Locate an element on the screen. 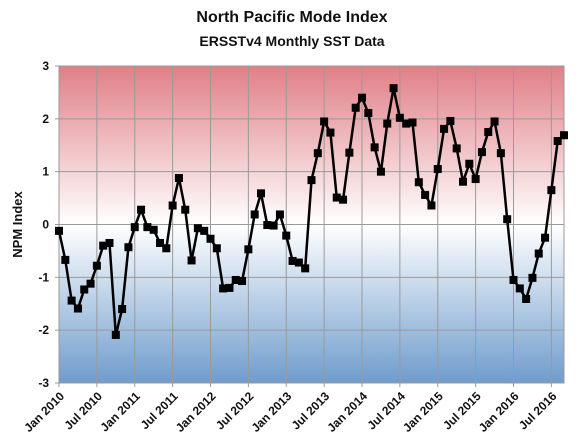 The width and height of the screenshot is (584, 446). x-tick-label: Jan 2013 is located at coordinates (272, 412).